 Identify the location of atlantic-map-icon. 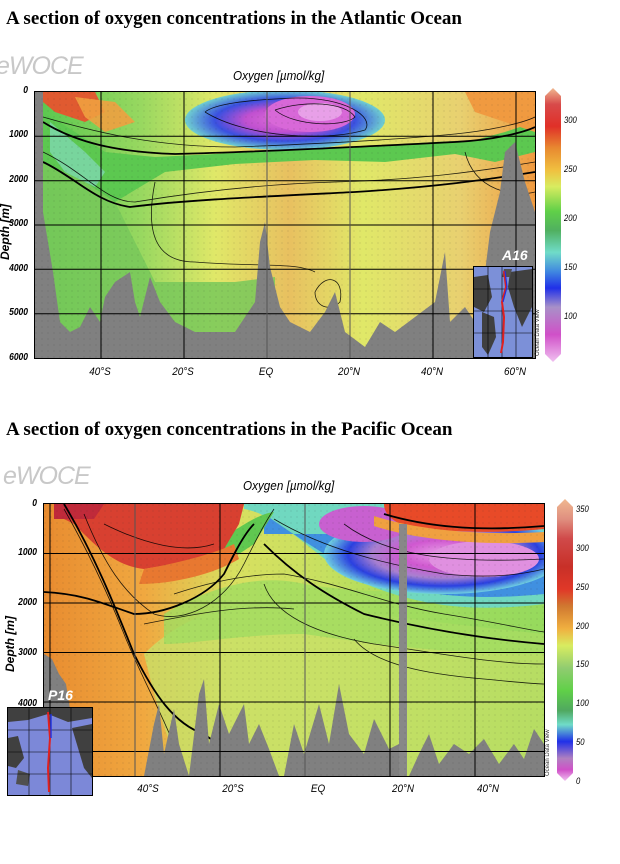
(503, 312).